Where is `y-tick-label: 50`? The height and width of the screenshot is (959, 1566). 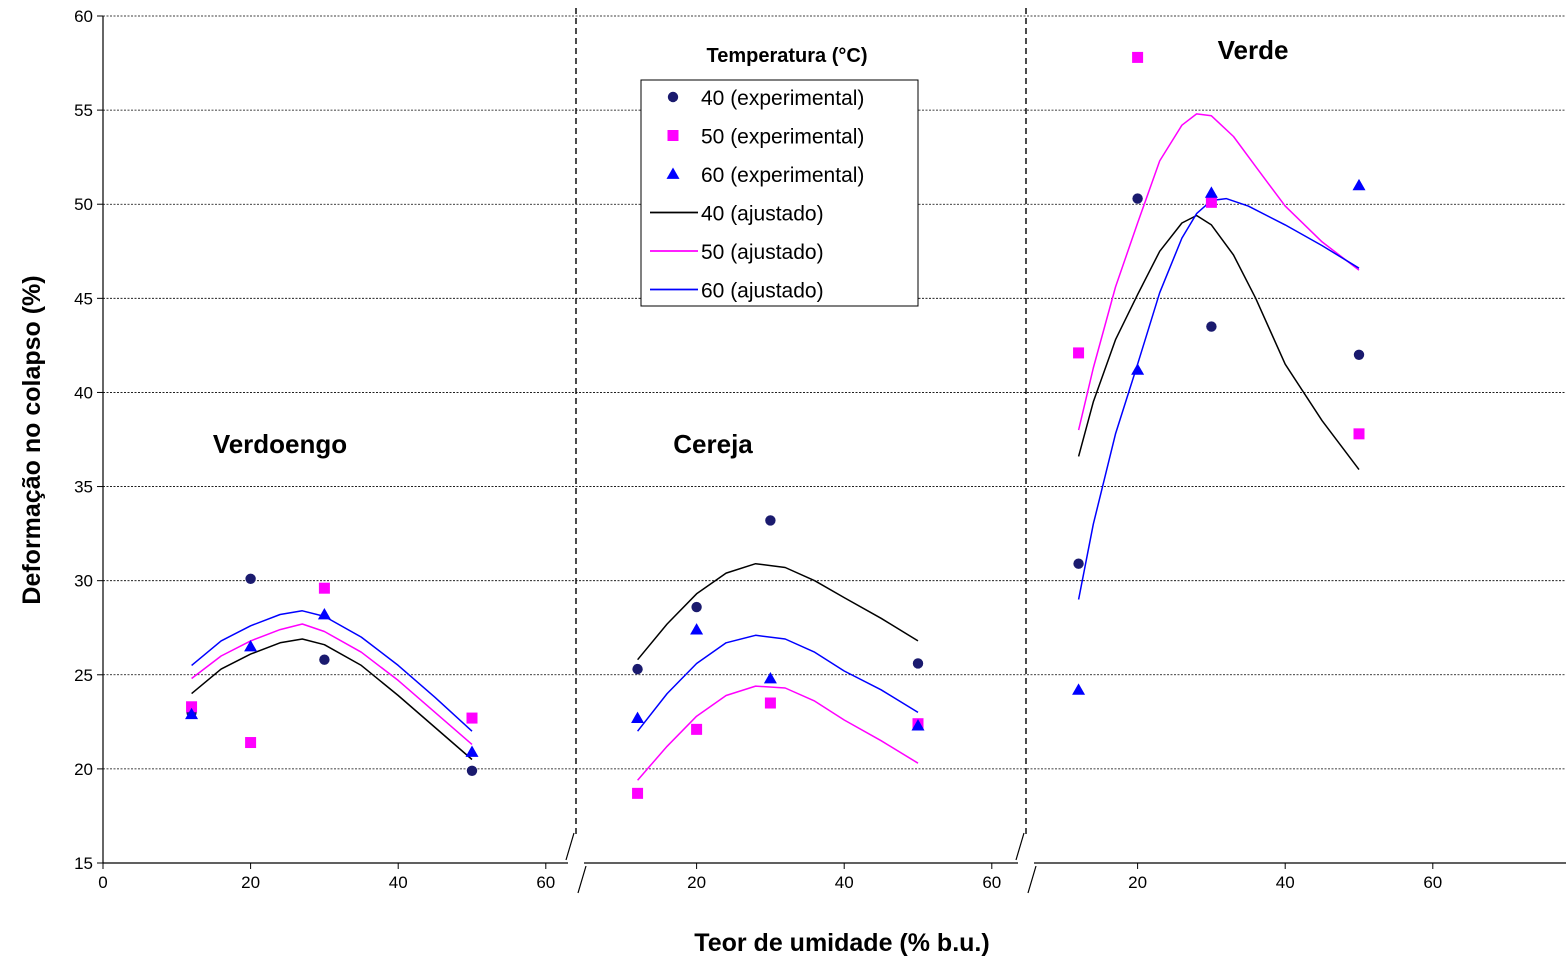 y-tick-label: 50 is located at coordinates (83, 204).